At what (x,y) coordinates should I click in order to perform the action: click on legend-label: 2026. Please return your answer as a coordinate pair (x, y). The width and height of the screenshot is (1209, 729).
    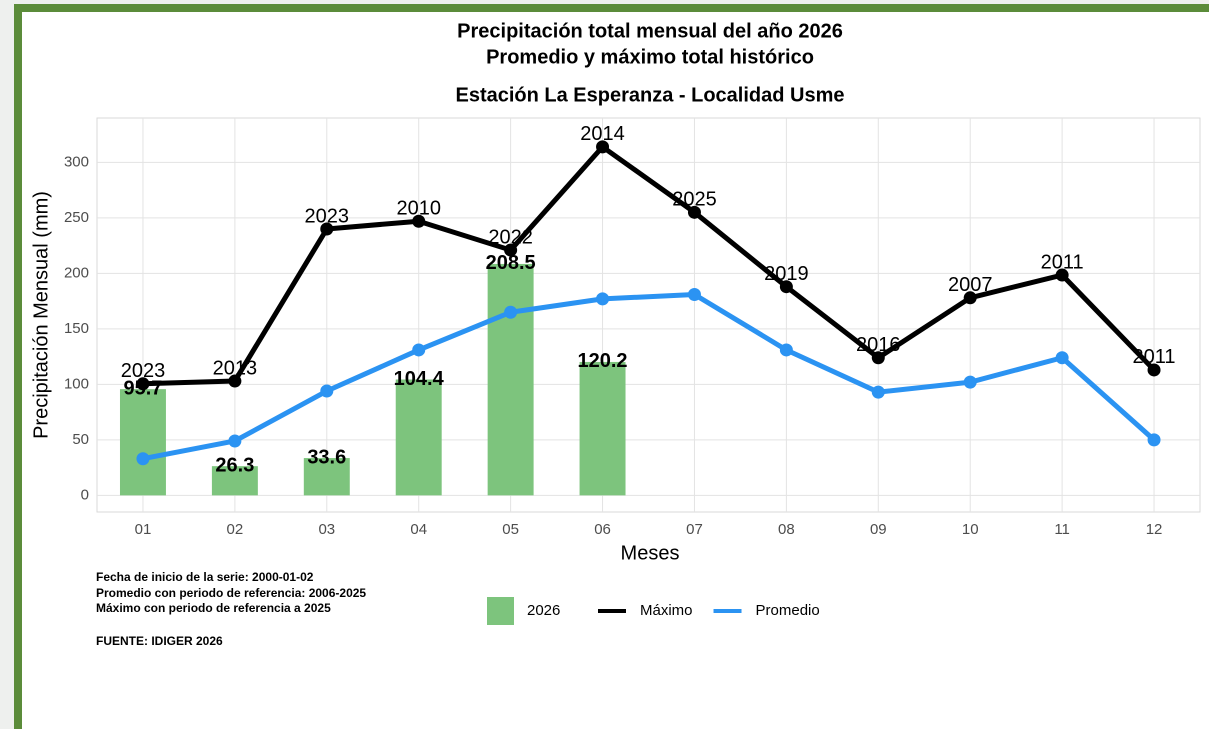
    Looking at the image, I should click on (543, 610).